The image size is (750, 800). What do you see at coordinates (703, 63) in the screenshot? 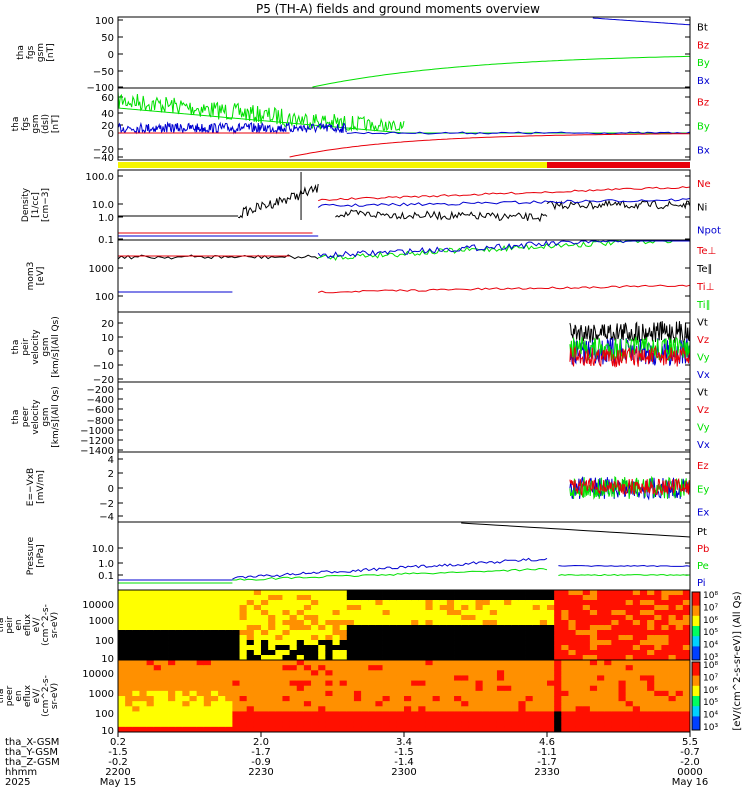
I see `legend-fgs_gsm-By: By` at bounding box center [703, 63].